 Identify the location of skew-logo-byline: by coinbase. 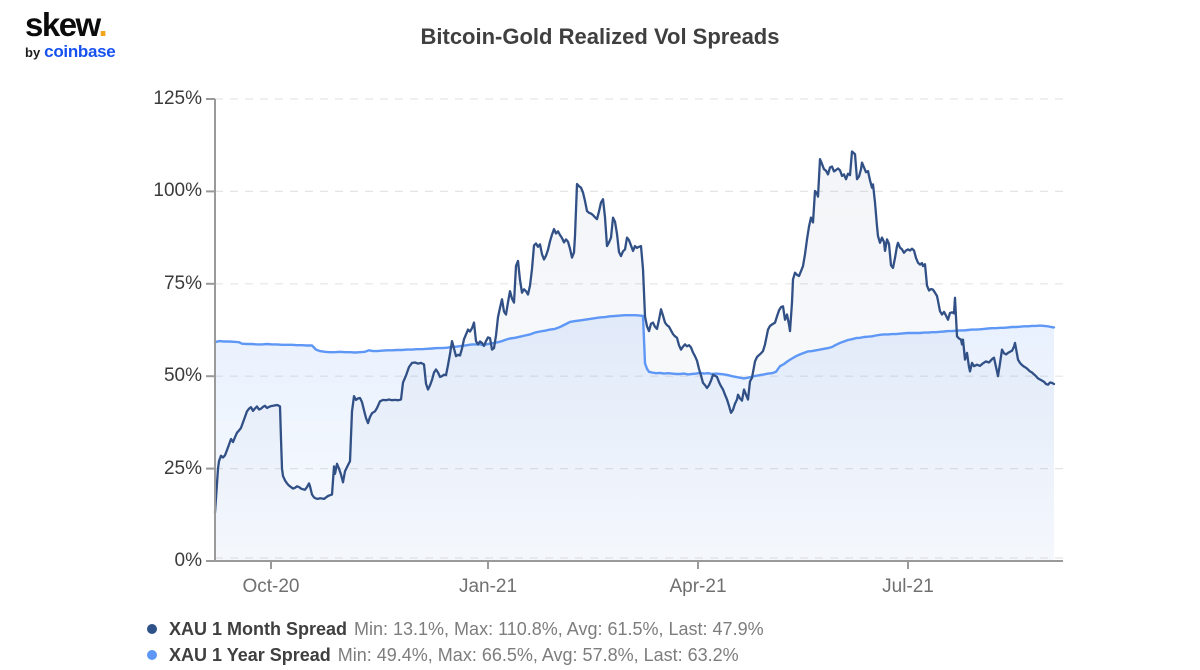
(70, 51).